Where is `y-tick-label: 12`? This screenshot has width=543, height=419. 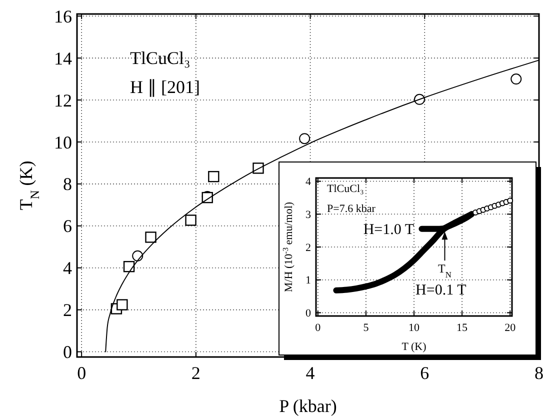 y-tick-label: 12 is located at coordinates (63, 100).